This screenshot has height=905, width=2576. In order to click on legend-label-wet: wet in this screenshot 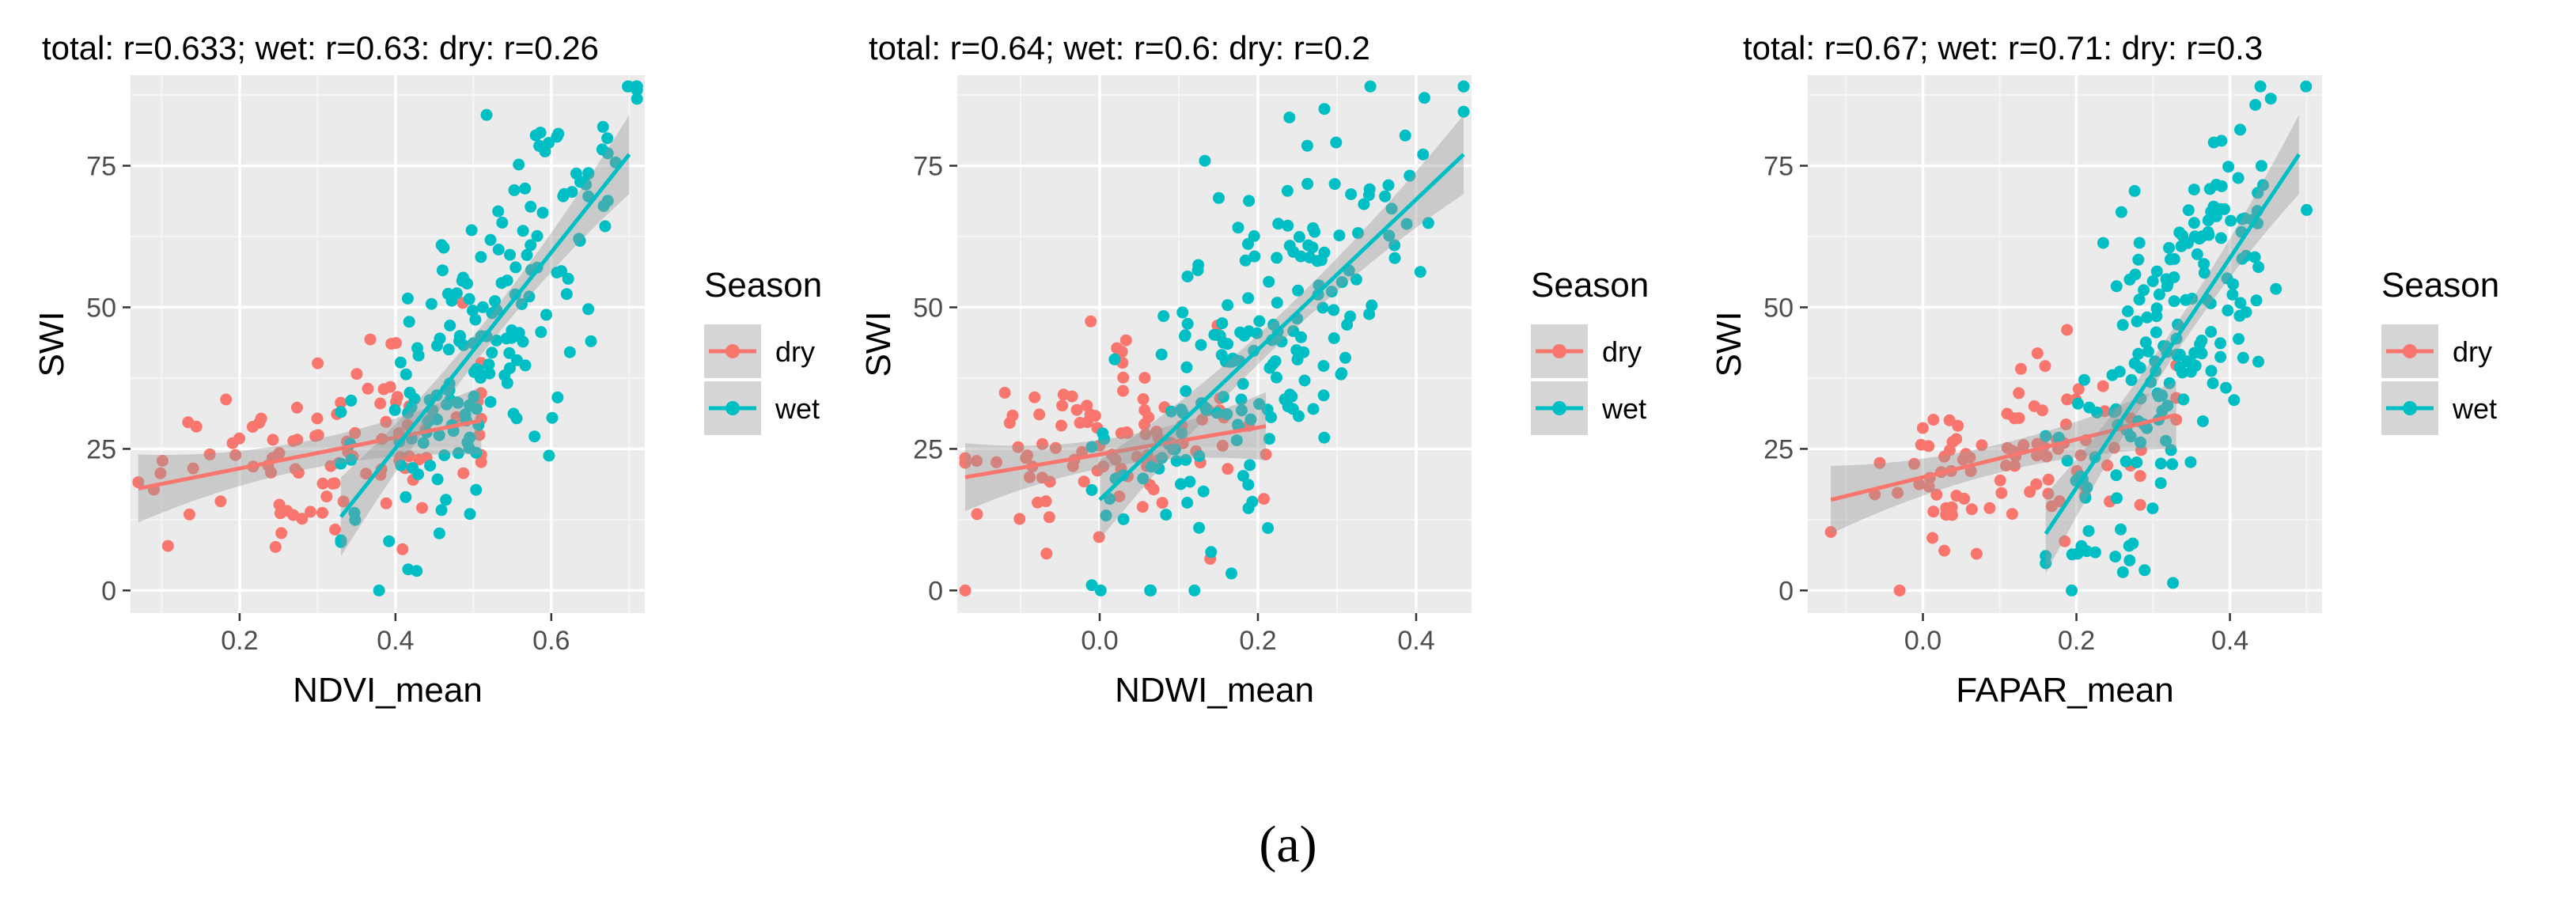, I will do `click(1623, 408)`.